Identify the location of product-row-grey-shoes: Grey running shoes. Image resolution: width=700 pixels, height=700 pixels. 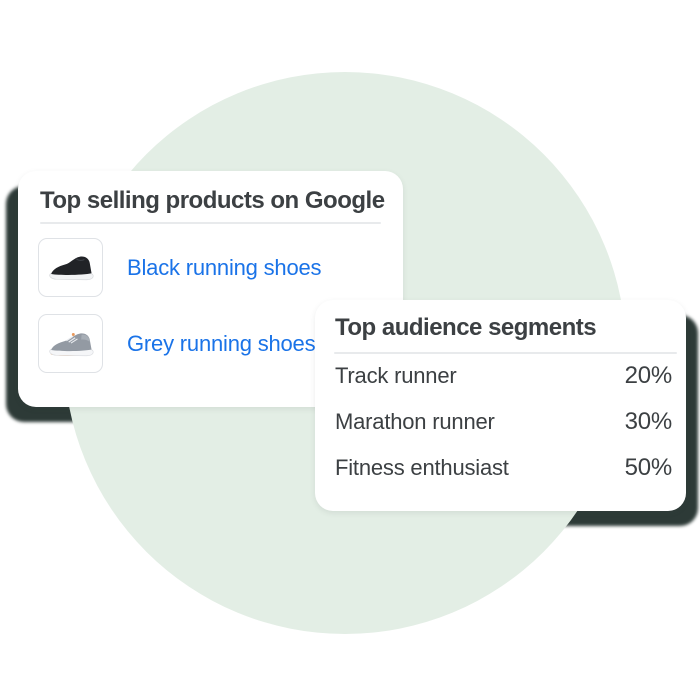
(213, 343).